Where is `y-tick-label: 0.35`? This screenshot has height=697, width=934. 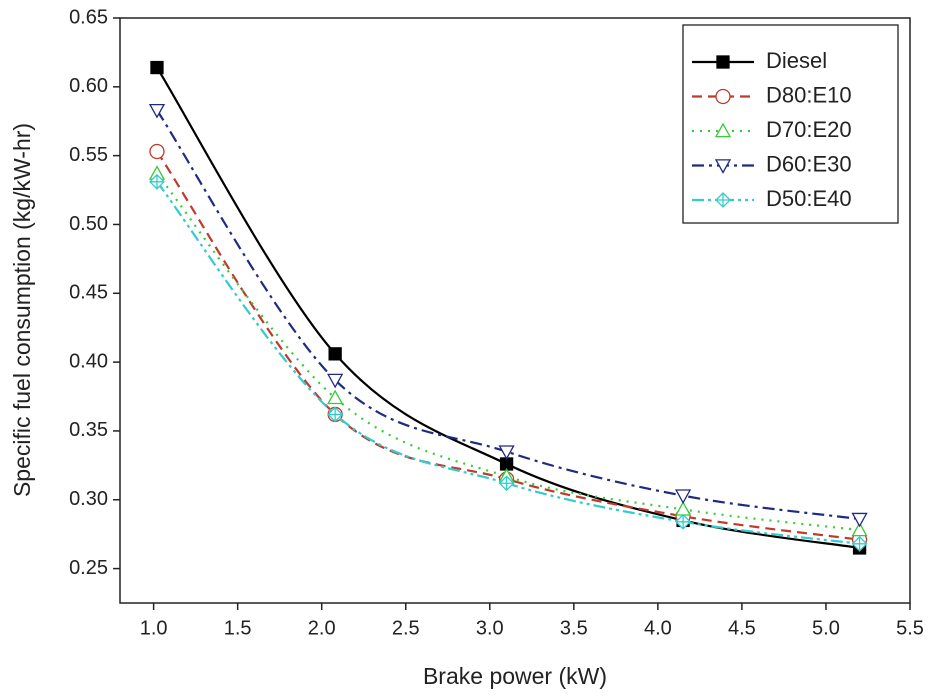 y-tick-label: 0.35 is located at coordinates (88, 430).